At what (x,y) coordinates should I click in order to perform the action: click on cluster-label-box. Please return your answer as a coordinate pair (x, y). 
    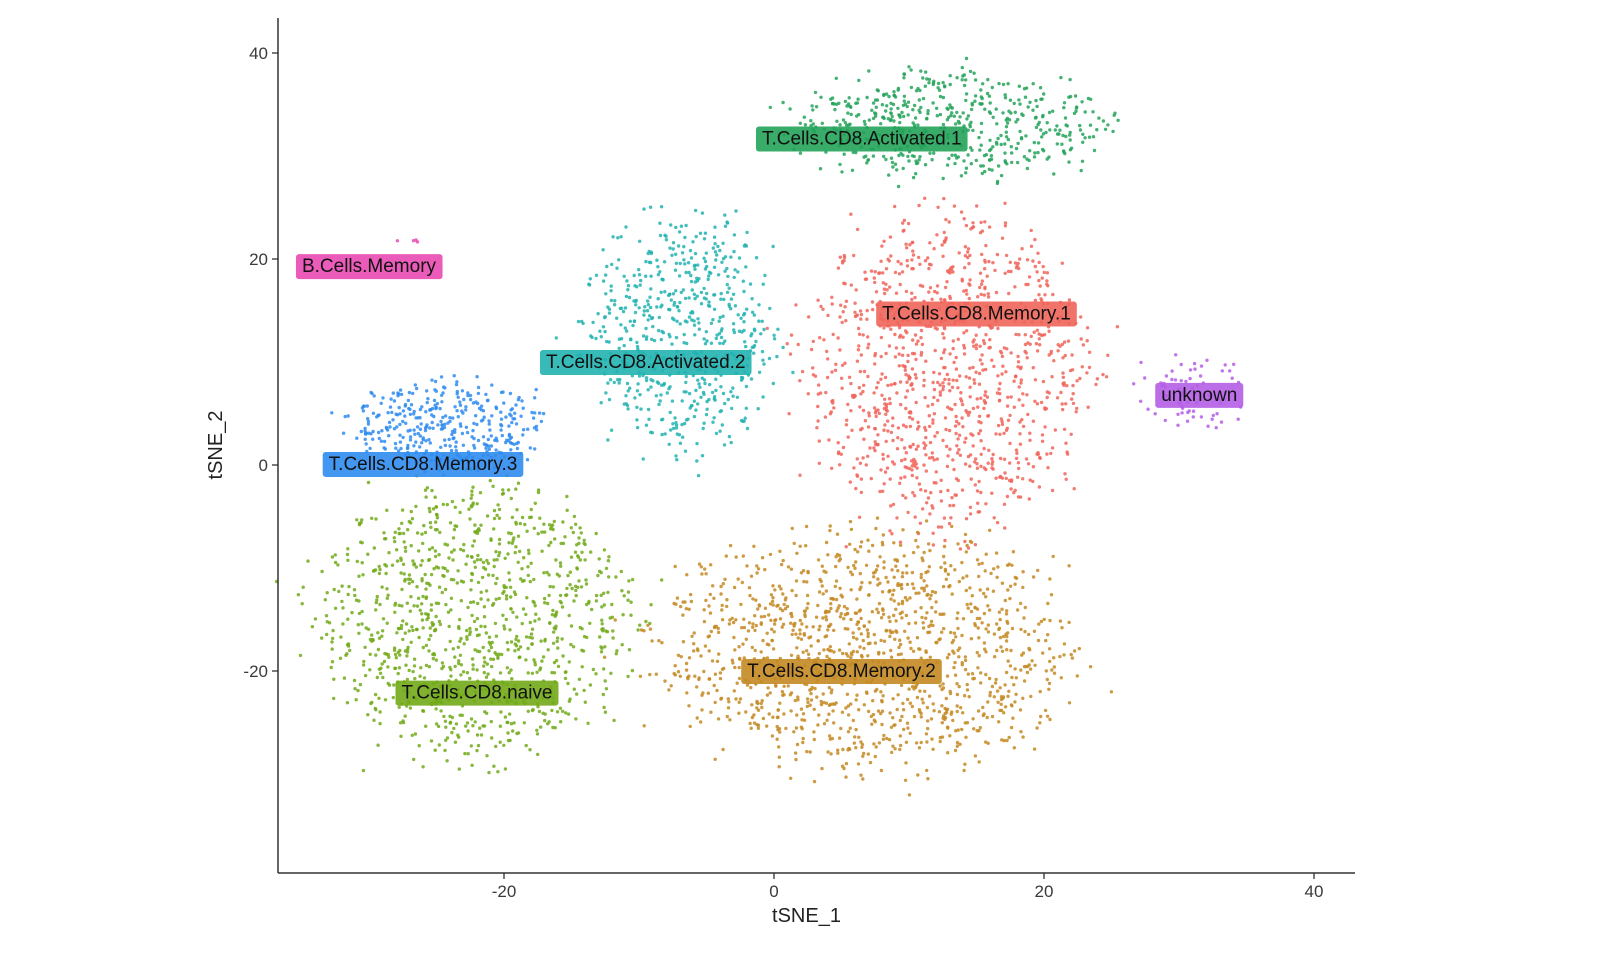
    Looking at the image, I should click on (369, 267).